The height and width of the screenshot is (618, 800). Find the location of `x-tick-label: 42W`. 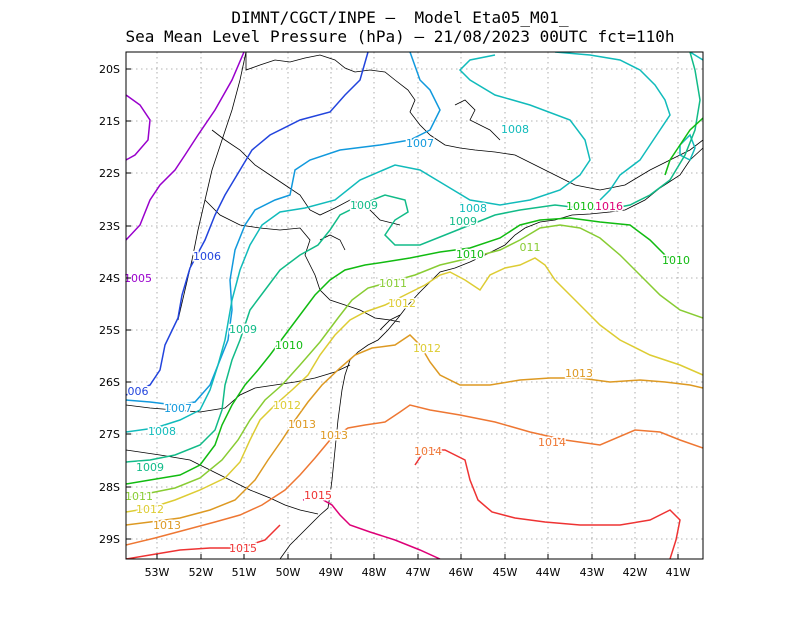

x-tick-label: 42W is located at coordinates (635, 572).